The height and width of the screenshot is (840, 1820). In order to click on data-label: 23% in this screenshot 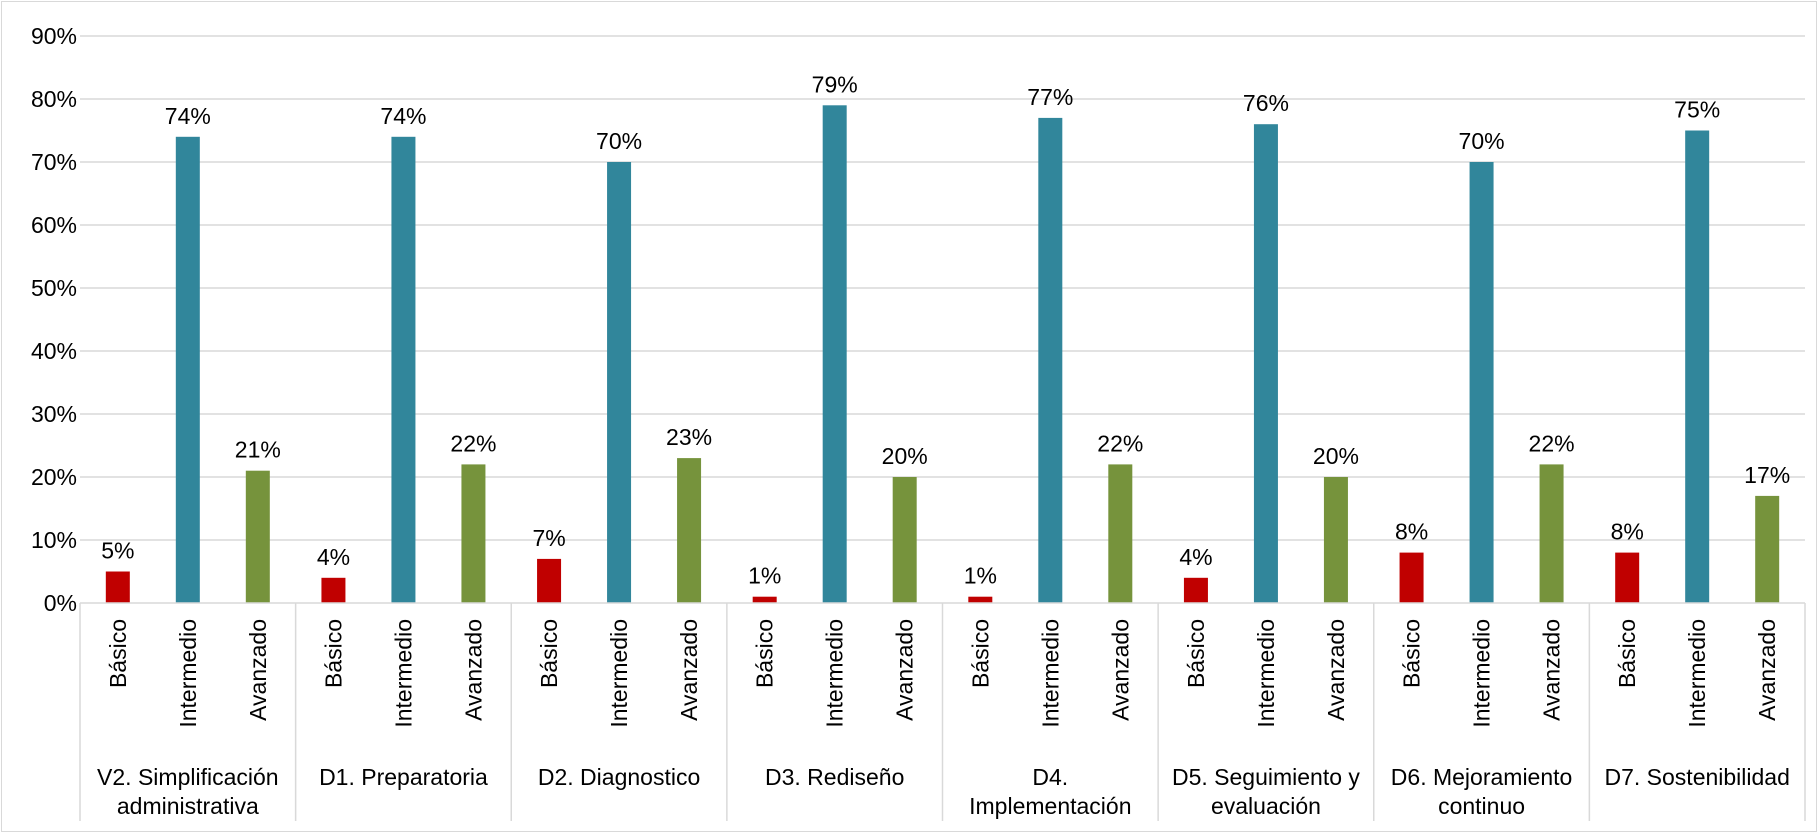, I will do `click(689, 437)`.